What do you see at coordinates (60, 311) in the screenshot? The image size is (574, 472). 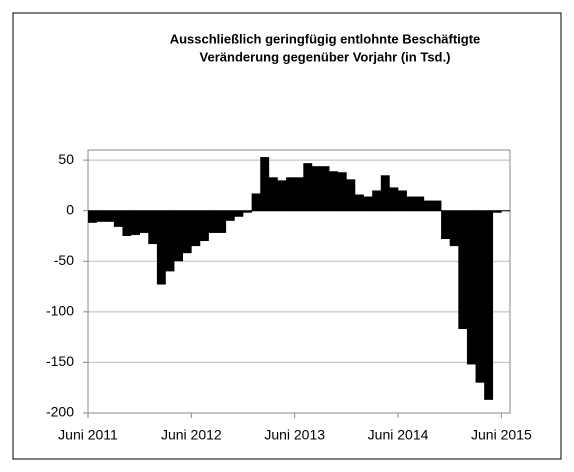 I see `y-tick-label: -100` at bounding box center [60, 311].